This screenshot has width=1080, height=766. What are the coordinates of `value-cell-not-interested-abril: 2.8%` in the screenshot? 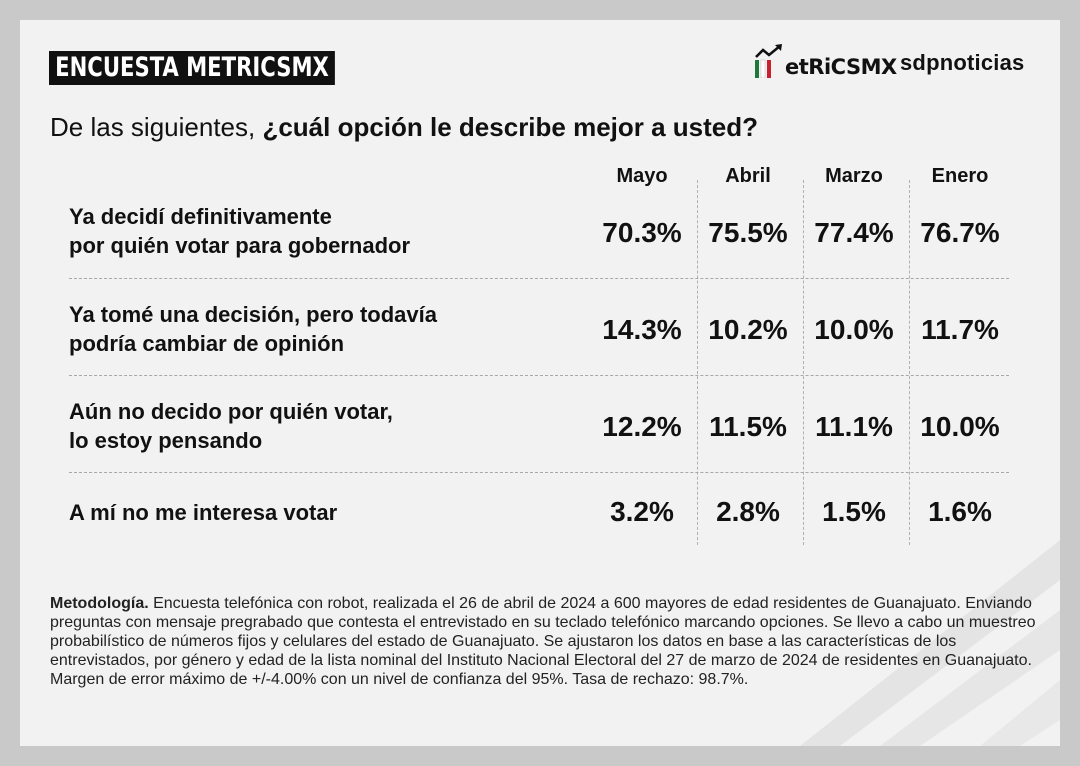 It's located at (748, 511).